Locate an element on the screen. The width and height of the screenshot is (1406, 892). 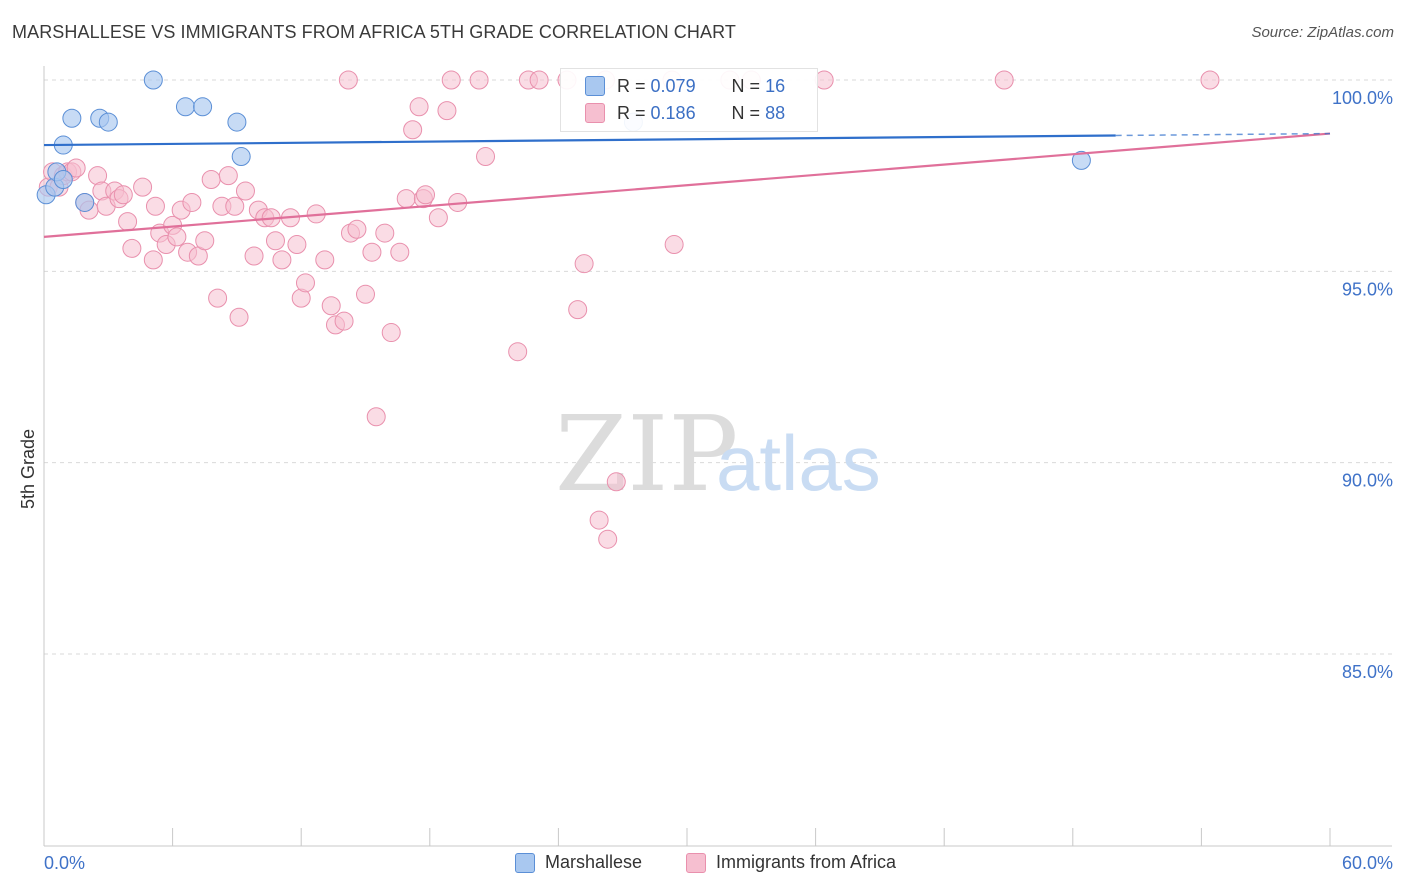
y-tick-label: 95.0% is located at coordinates (1367, 289).